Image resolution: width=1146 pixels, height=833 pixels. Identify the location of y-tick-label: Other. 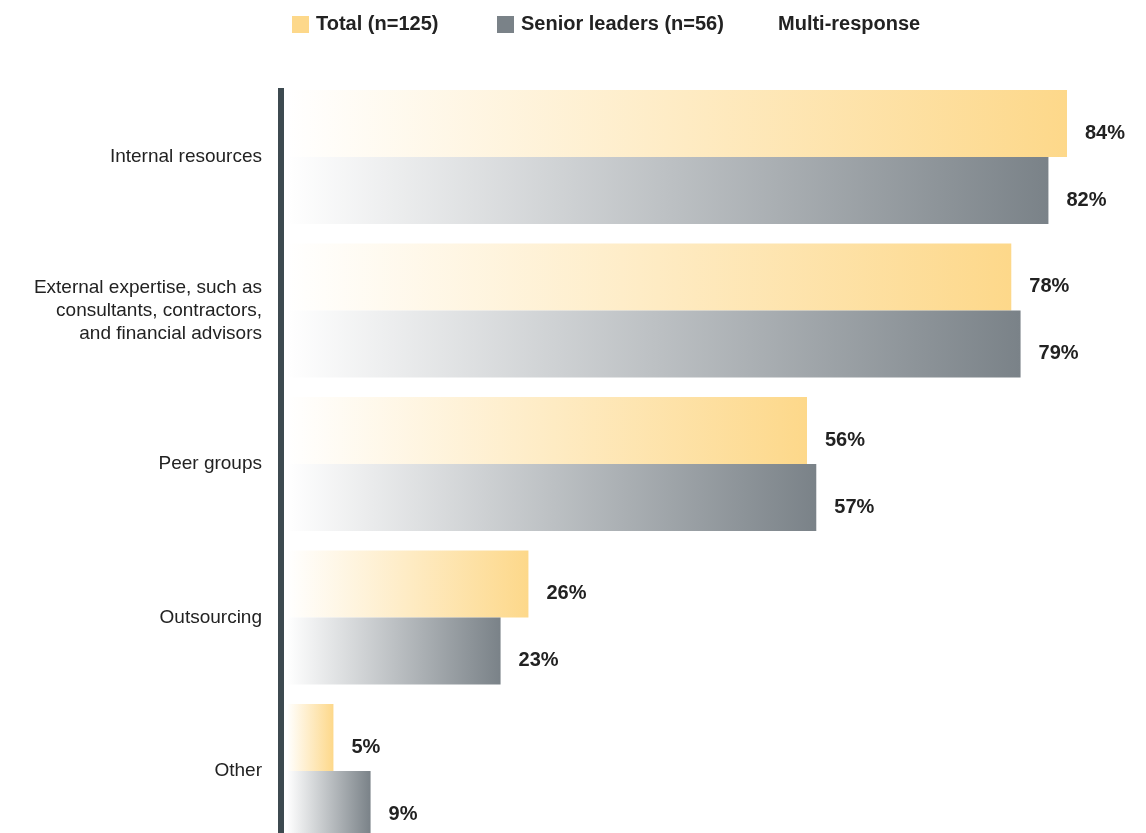
(238, 770).